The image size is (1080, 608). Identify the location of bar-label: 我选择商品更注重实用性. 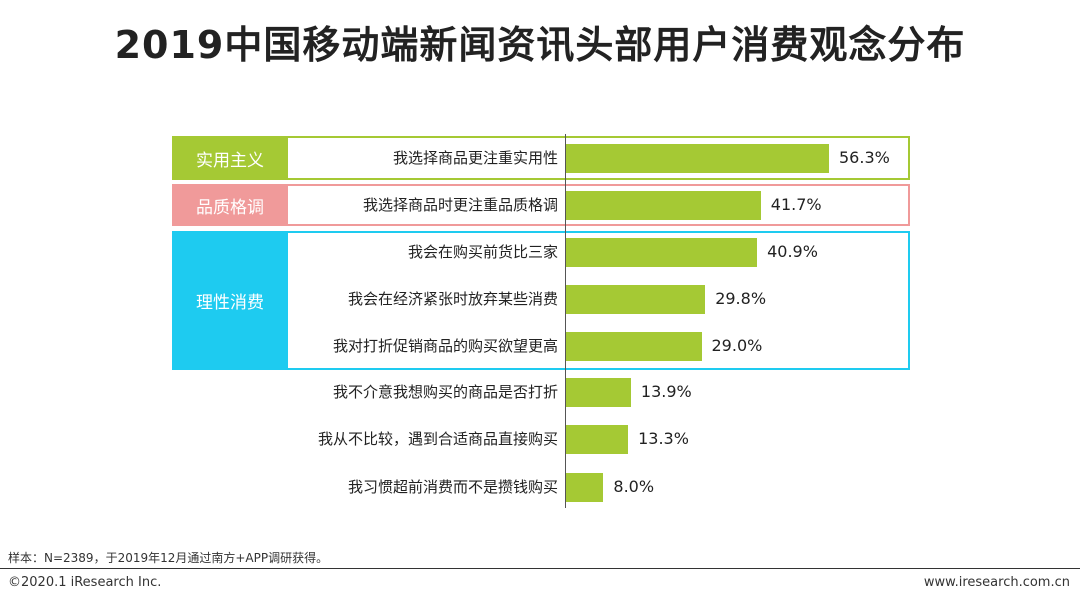
(475, 158).